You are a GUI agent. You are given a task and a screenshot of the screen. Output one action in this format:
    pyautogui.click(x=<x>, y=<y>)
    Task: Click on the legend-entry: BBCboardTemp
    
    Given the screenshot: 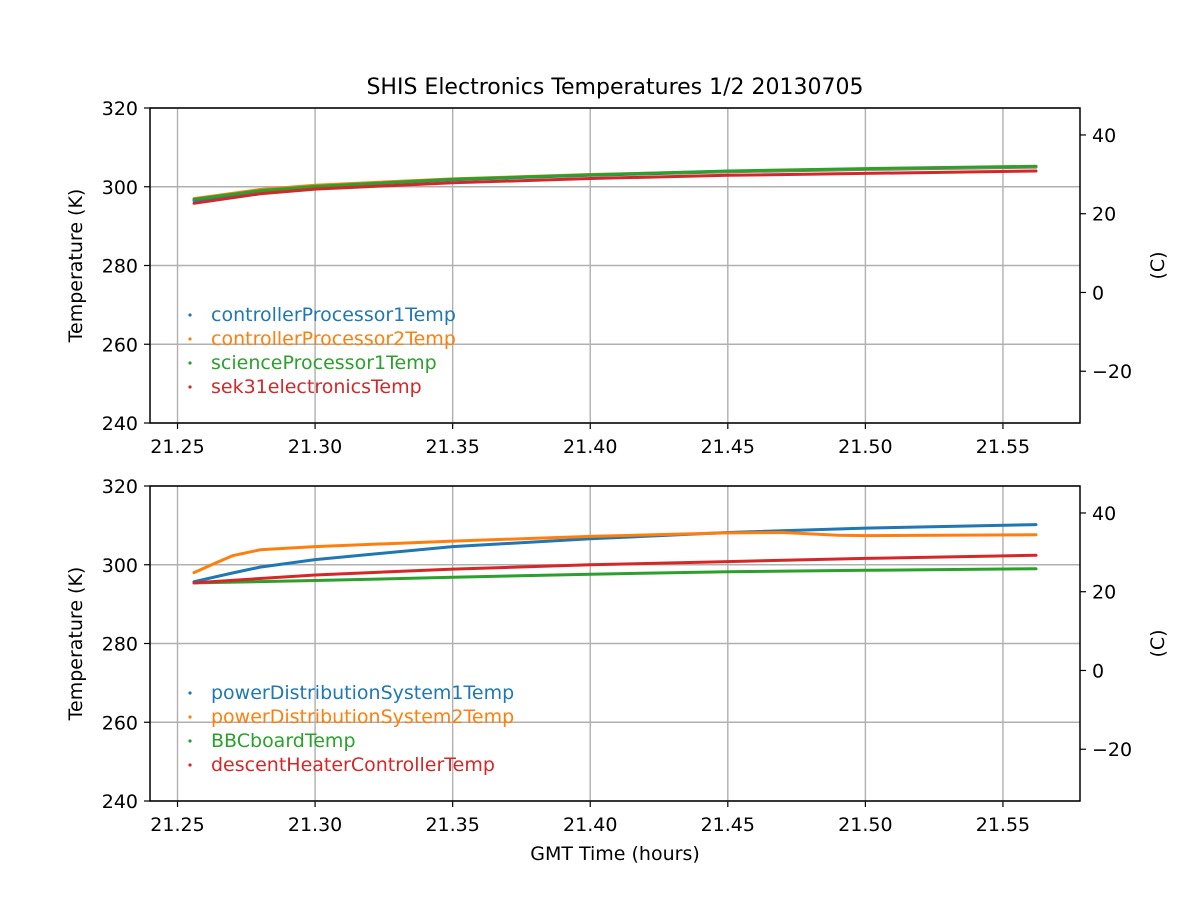 What is the action you would take?
    pyautogui.click(x=283, y=741)
    